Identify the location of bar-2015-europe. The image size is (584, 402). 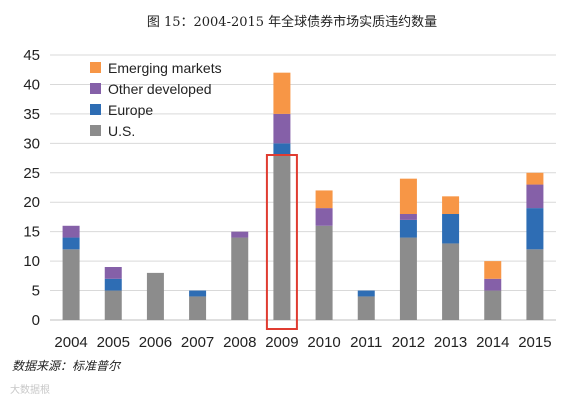
(535, 229).